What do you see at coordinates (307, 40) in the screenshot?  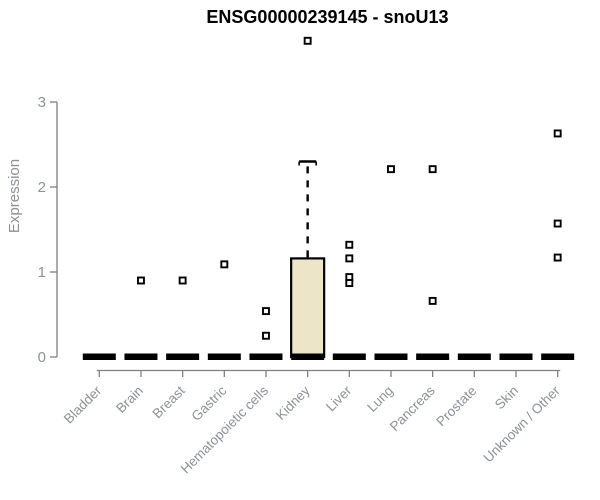 I see `outlier-point-kidney` at bounding box center [307, 40].